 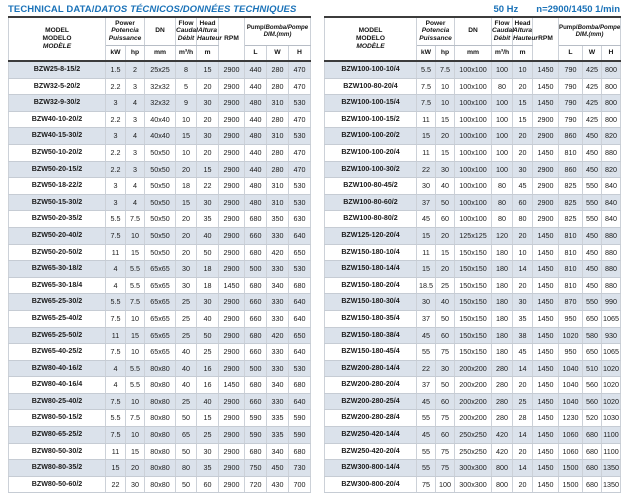 I want to click on value-cell: 530, so click(x=299, y=203).